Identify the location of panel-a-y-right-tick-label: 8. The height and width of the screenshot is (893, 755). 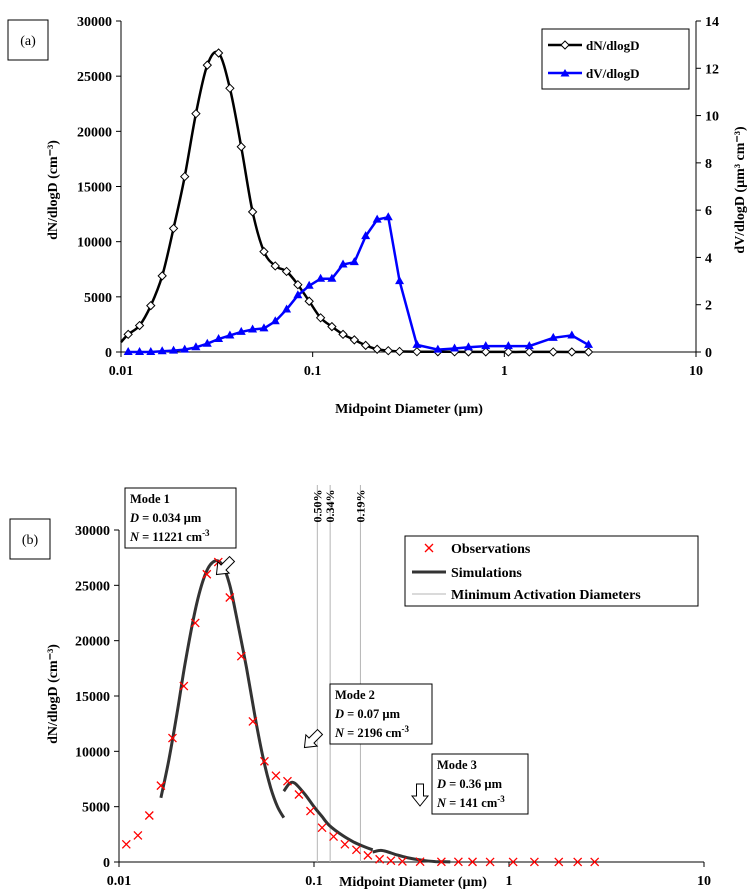
(708, 164).